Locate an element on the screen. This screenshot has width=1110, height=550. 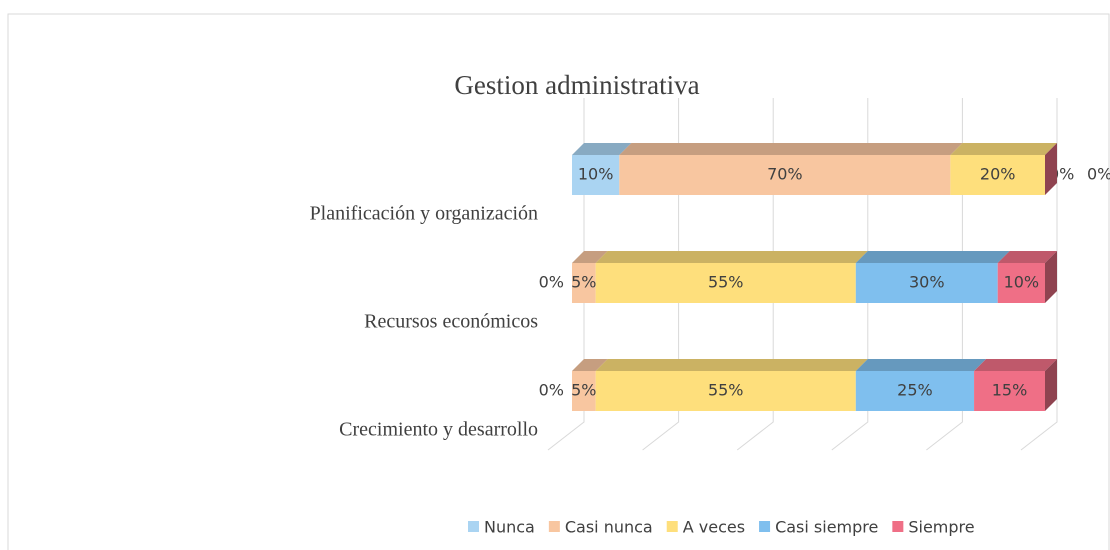
value-label: 20% is located at coordinates (998, 174).